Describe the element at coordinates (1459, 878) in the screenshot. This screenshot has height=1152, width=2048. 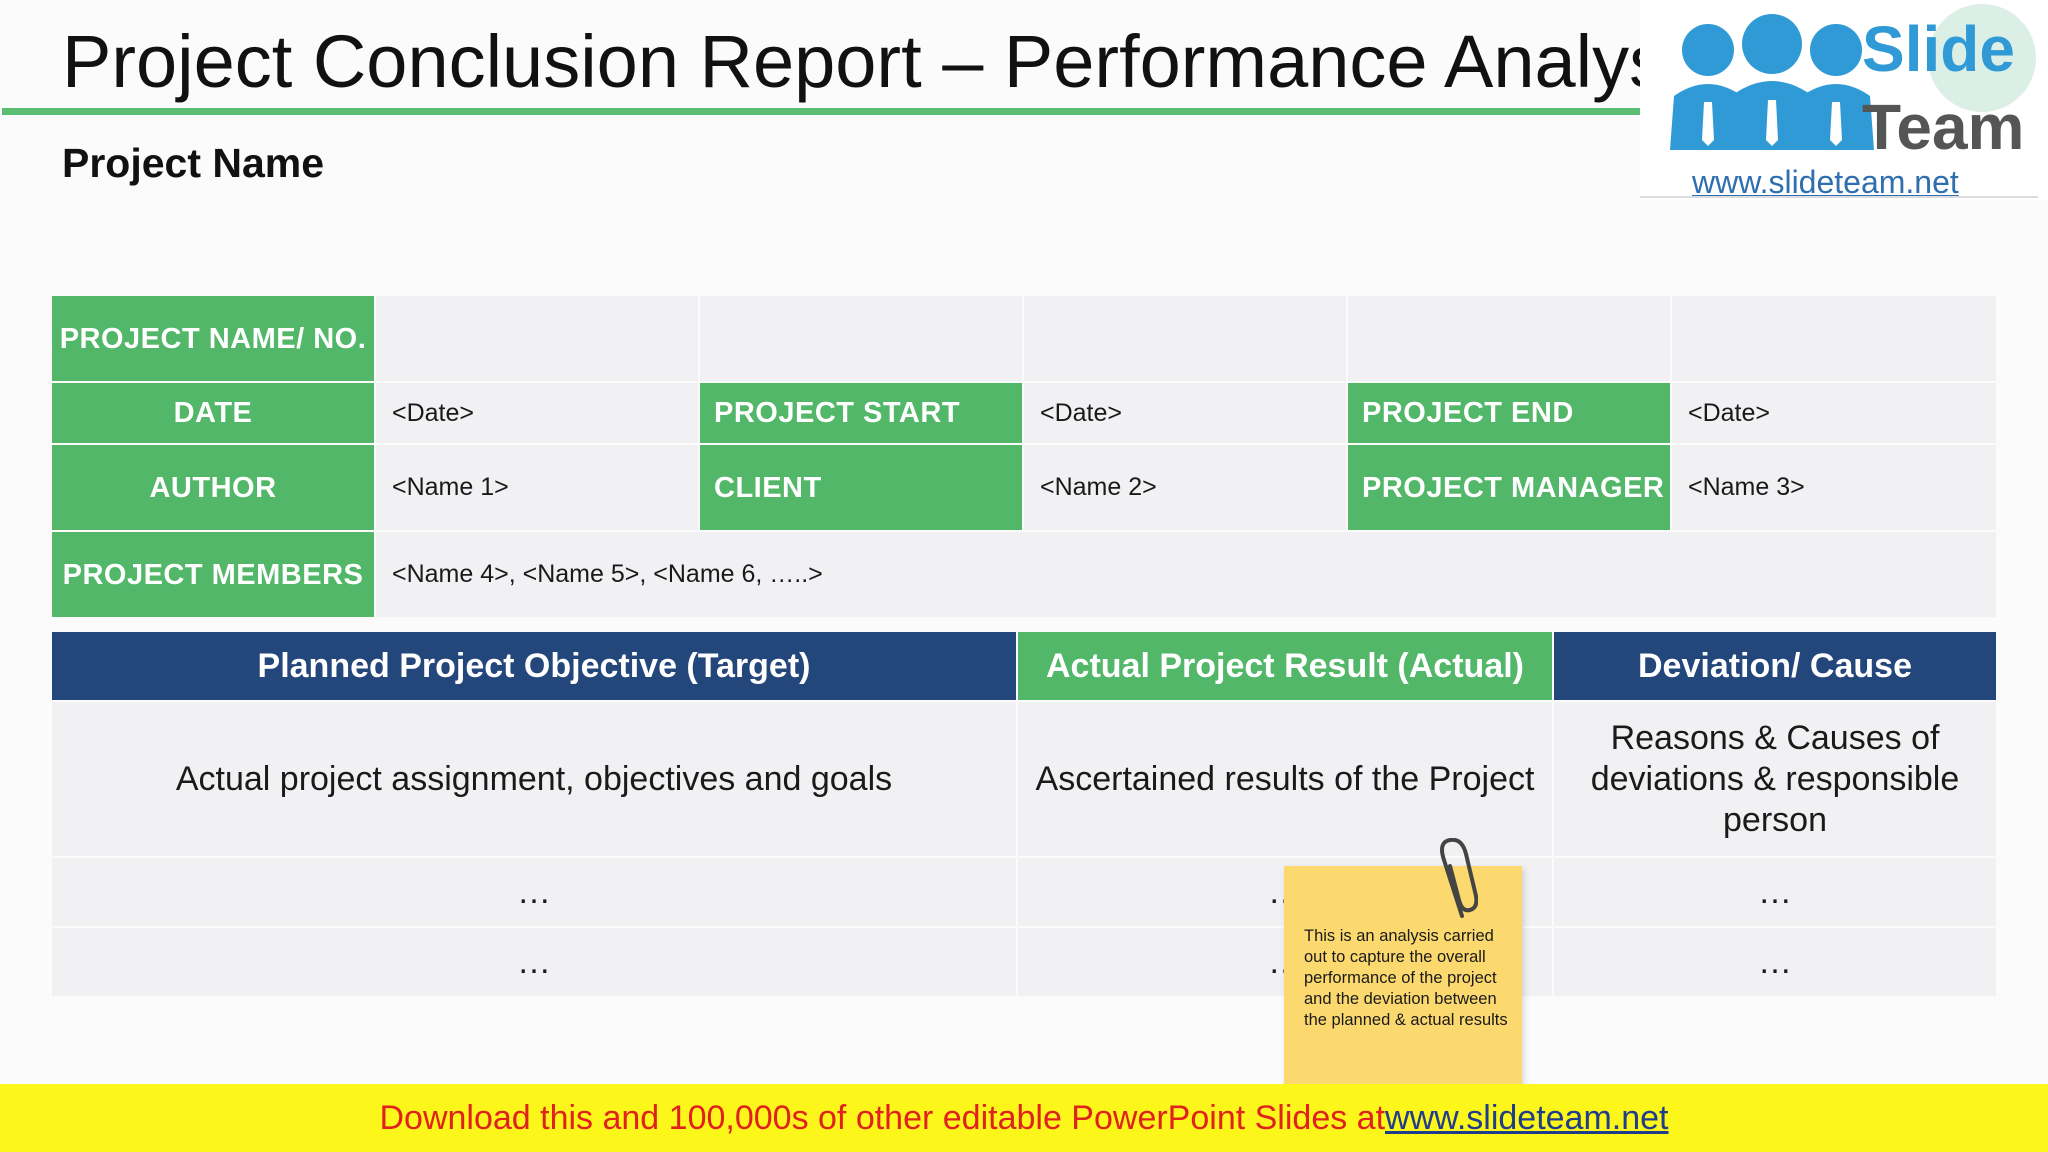
I see `paperclip-icon` at that location.